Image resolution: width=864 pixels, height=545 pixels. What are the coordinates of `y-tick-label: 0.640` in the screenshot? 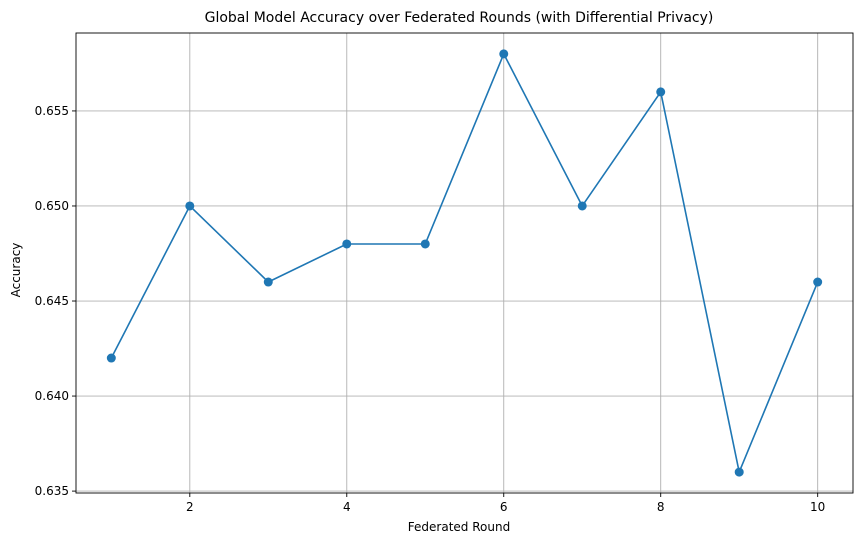 It's located at (52, 396).